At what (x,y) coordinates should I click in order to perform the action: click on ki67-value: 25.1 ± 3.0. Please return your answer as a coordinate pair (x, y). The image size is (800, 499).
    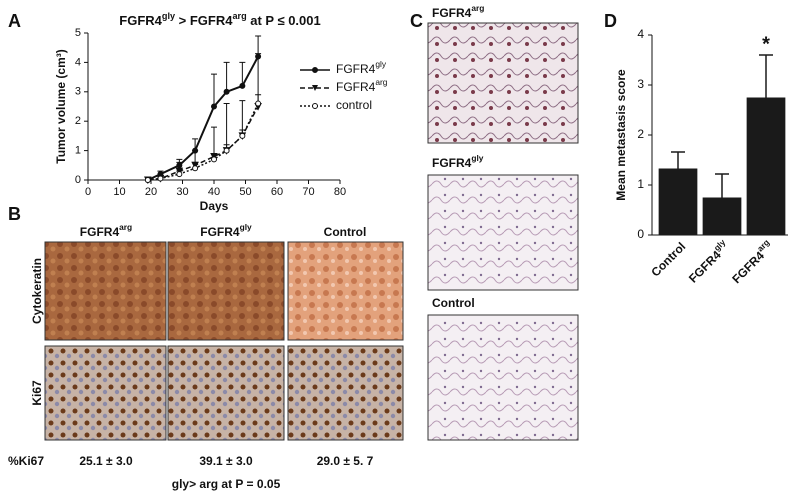
    Looking at the image, I should click on (106, 461).